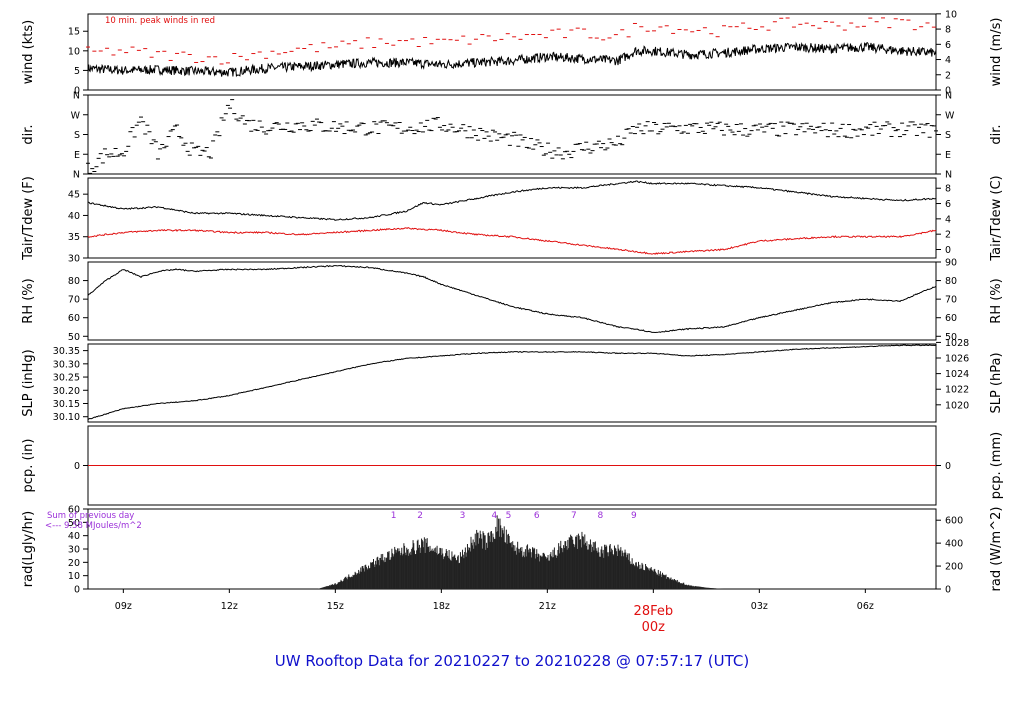 The width and height of the screenshot is (1024, 704). What do you see at coordinates (74, 550) in the screenshot?
I see `left-tick-label-rad-3: 30` at bounding box center [74, 550].